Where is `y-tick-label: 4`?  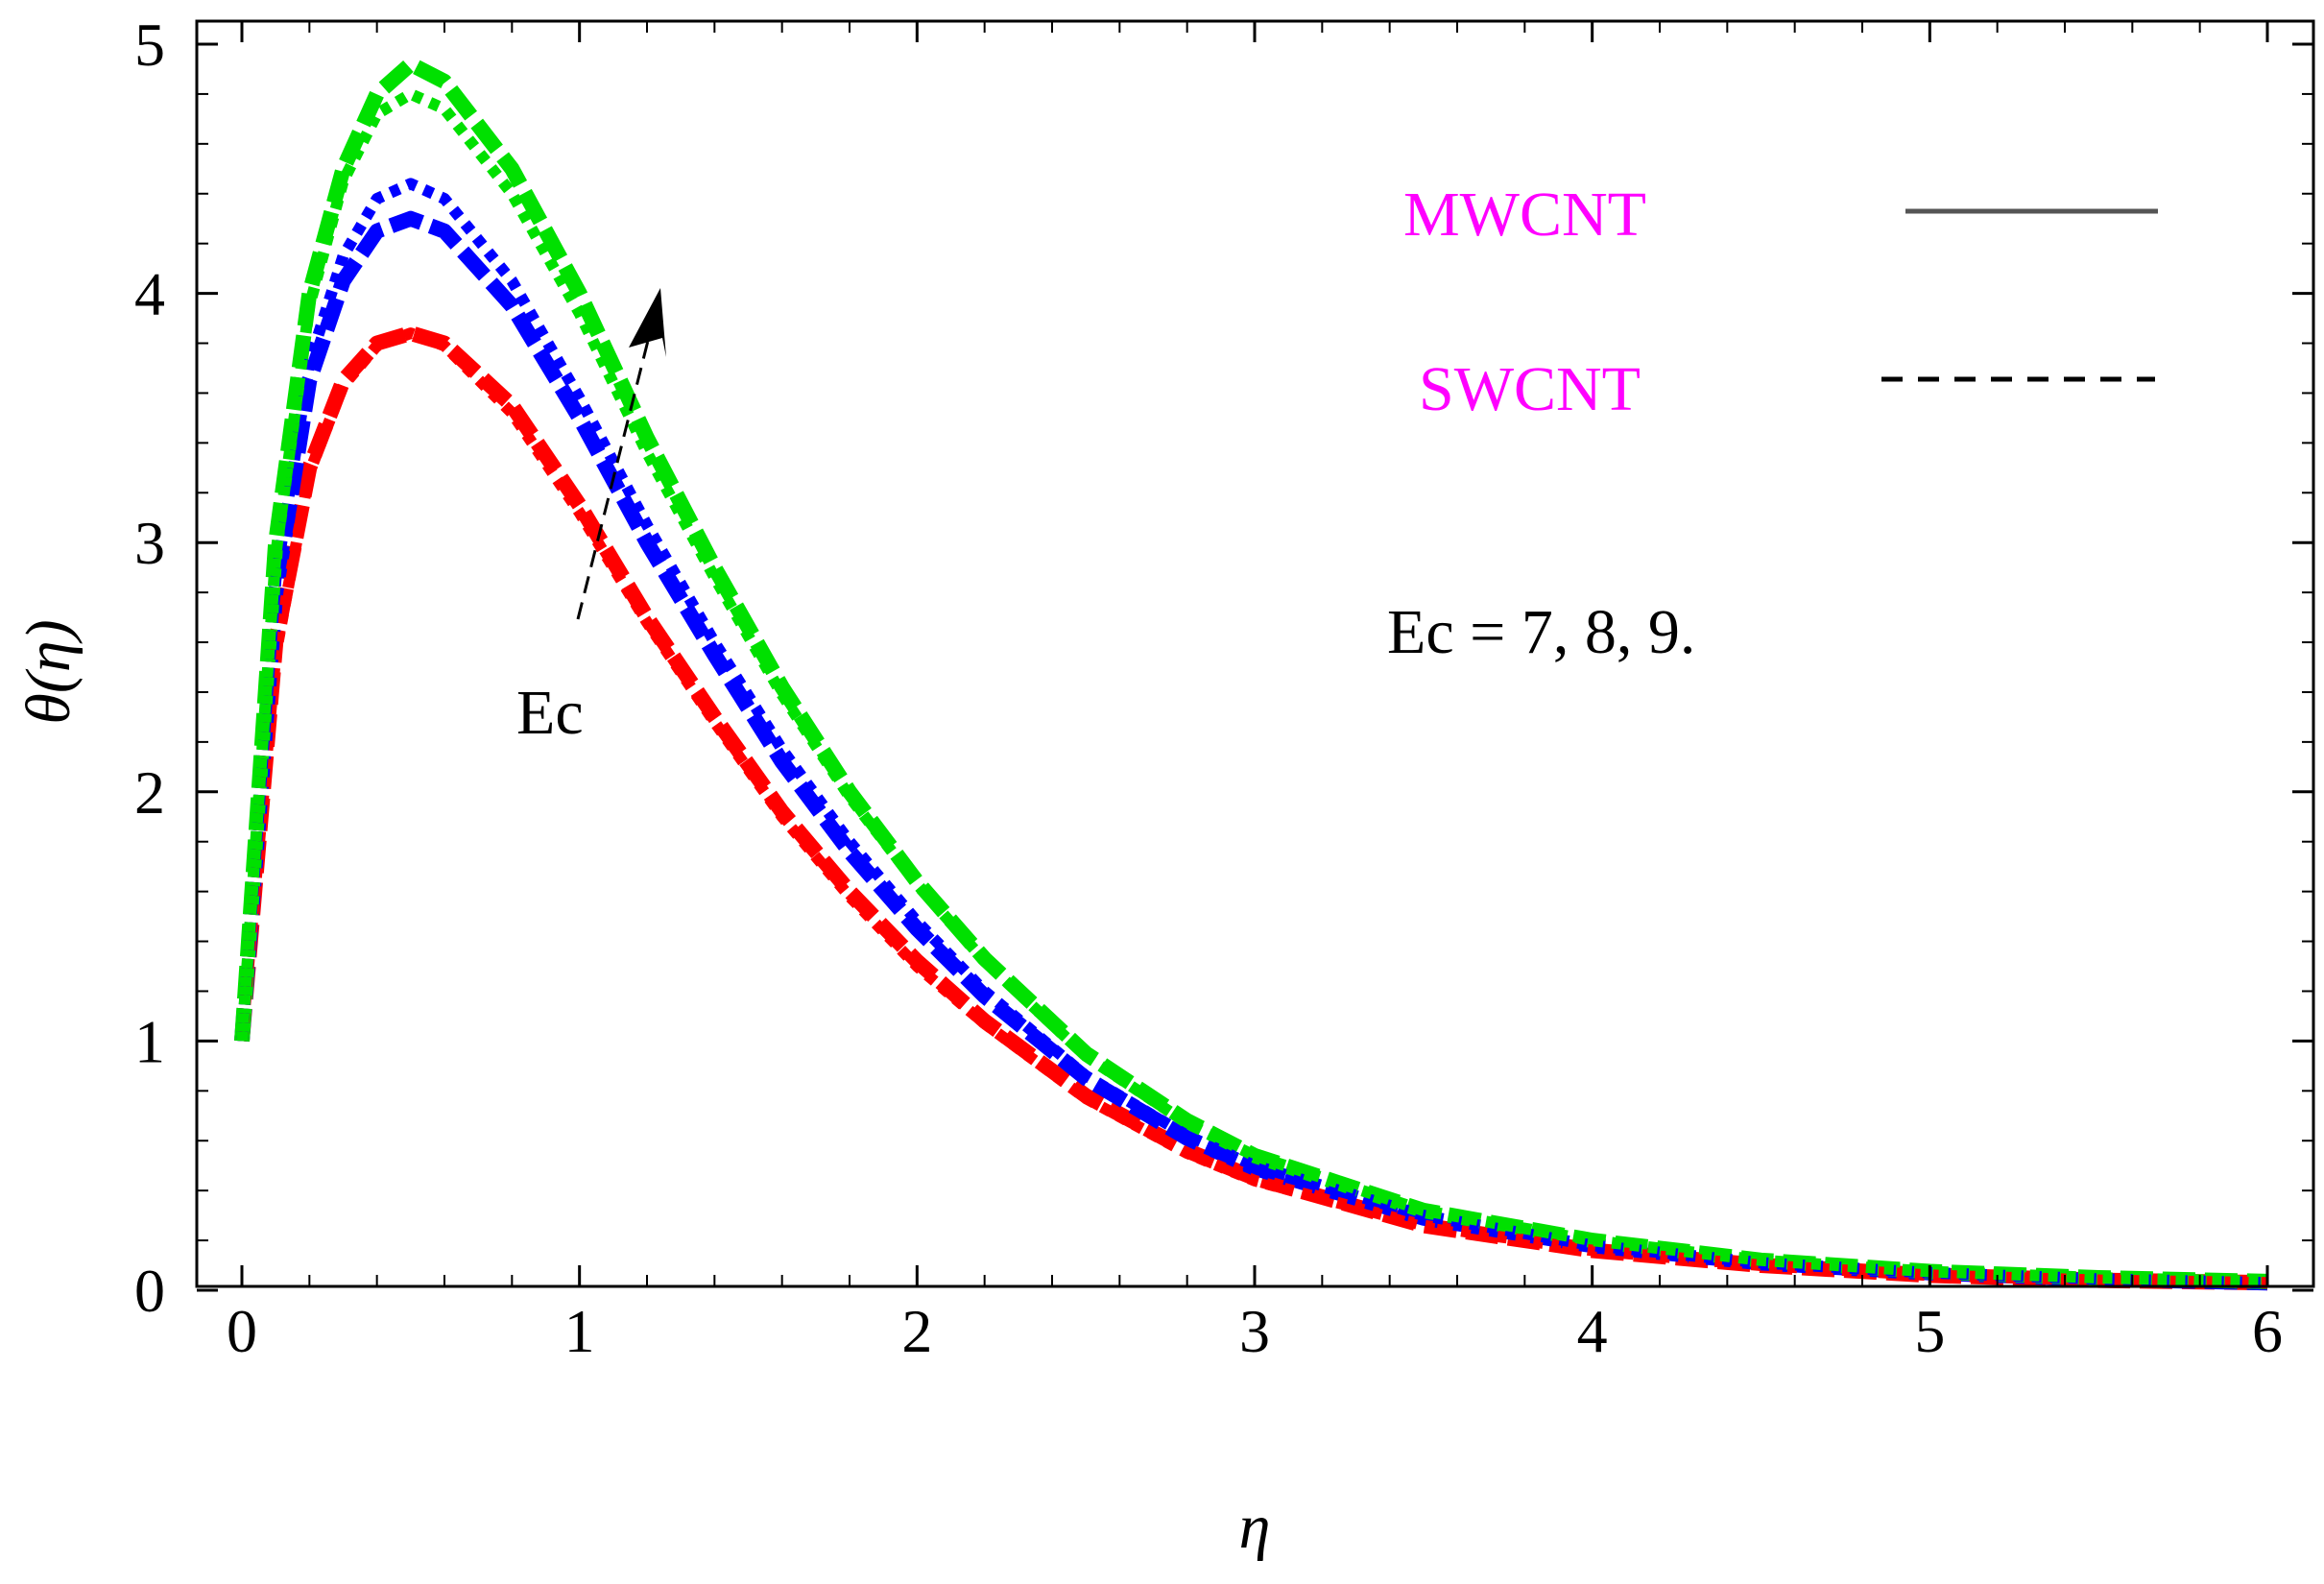 y-tick-label: 4 is located at coordinates (149, 294).